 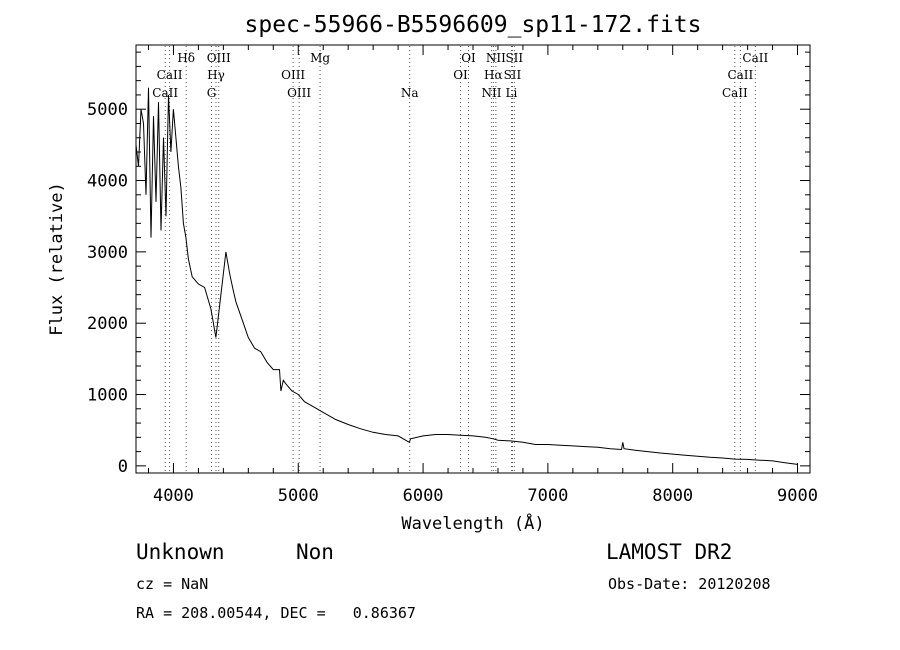 What do you see at coordinates (107, 110) in the screenshot?
I see `y-tick-label-5000: 5000` at bounding box center [107, 110].